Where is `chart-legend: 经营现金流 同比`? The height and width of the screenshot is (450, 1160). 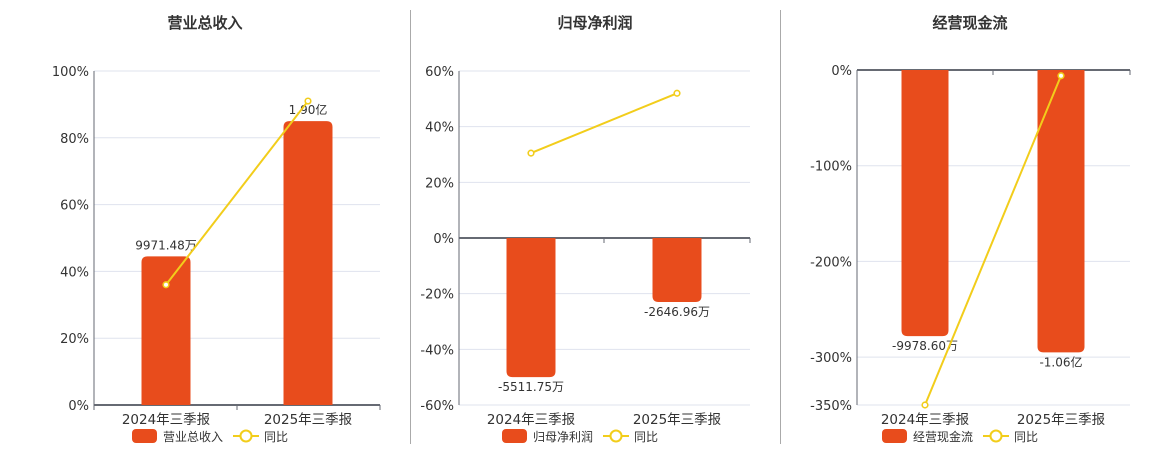
chart-legend: 经营现金流 同比 is located at coordinates (960, 436).